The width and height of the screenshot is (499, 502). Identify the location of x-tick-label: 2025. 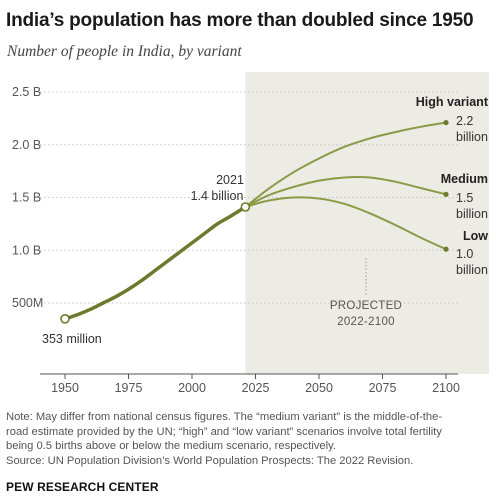
(256, 388).